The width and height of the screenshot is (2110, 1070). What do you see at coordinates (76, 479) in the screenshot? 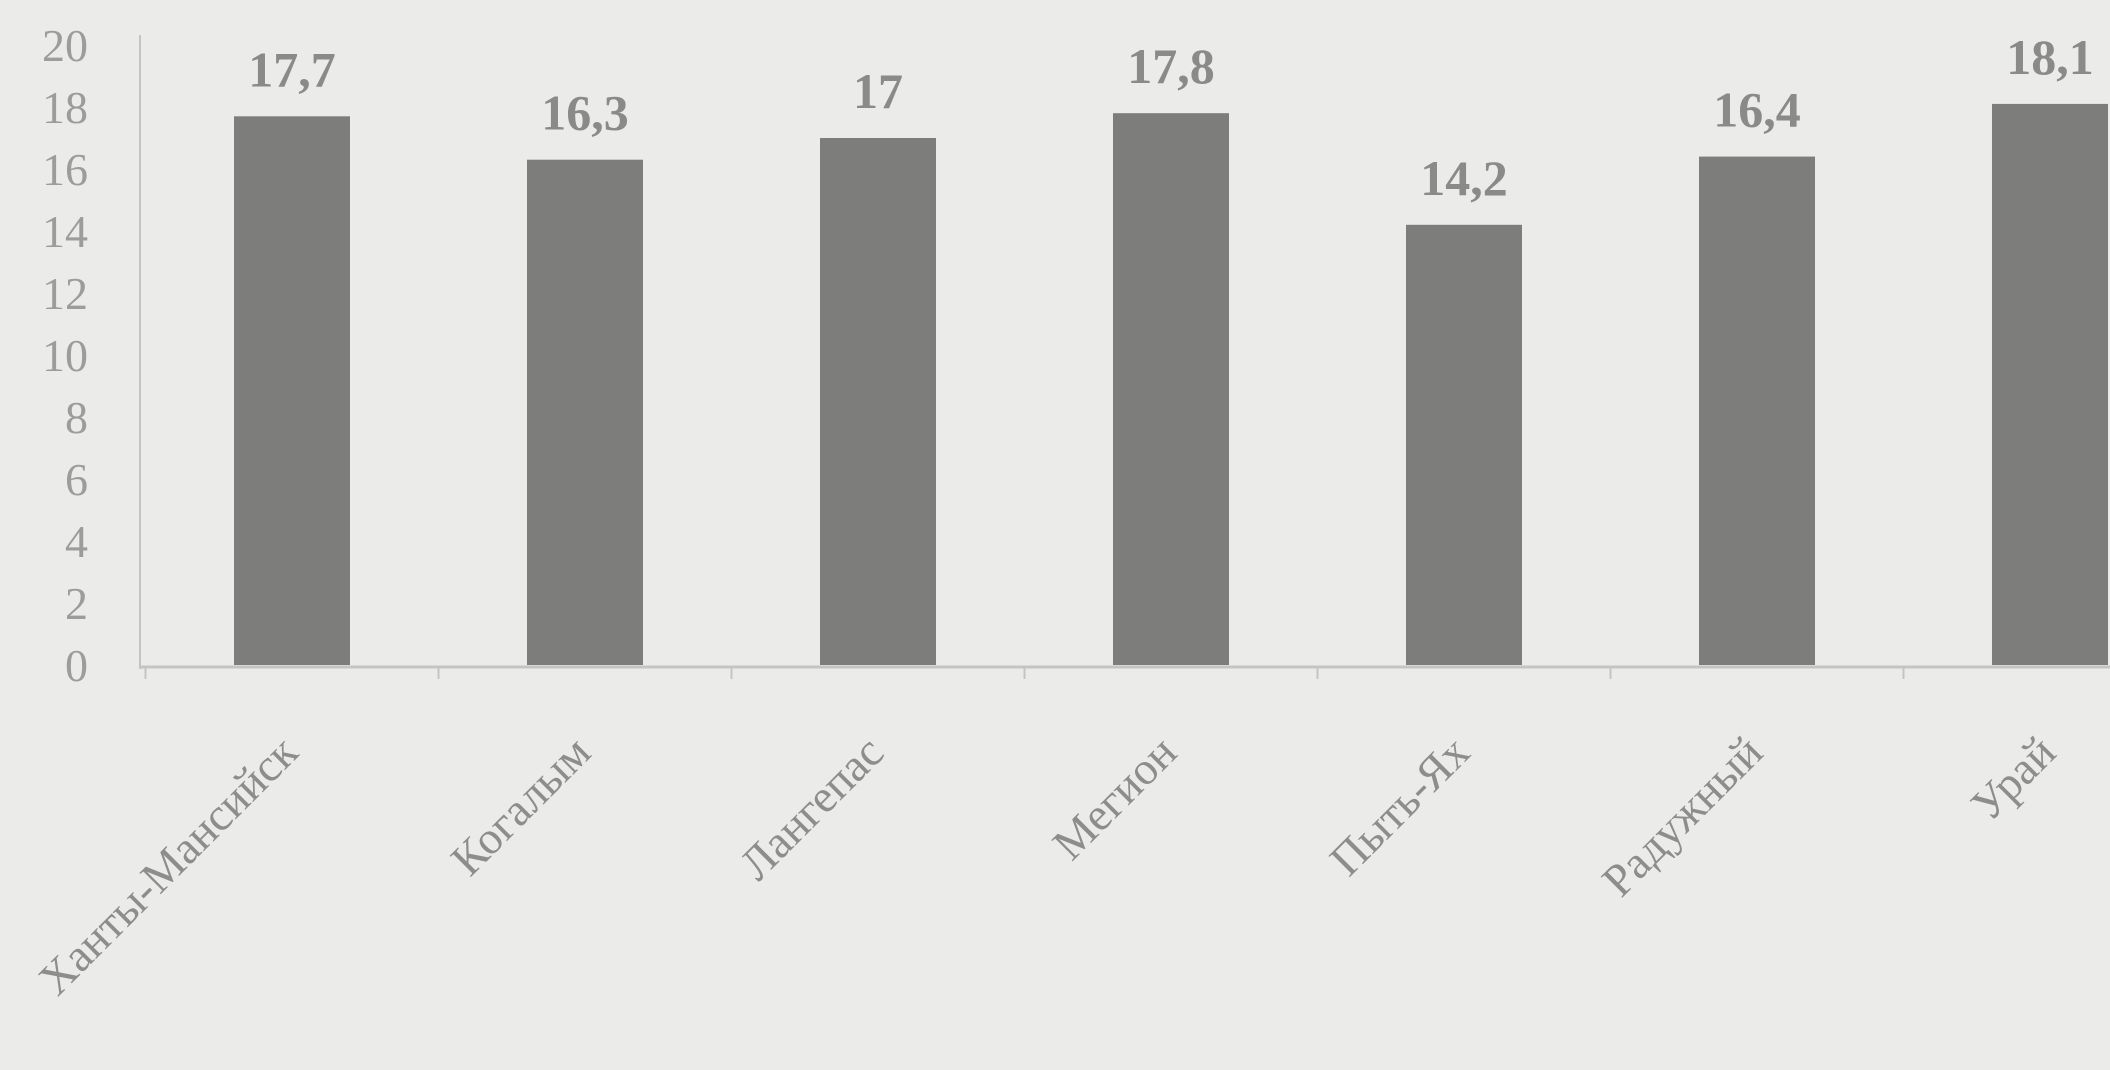
I see `y-tick-label: 6` at bounding box center [76, 479].